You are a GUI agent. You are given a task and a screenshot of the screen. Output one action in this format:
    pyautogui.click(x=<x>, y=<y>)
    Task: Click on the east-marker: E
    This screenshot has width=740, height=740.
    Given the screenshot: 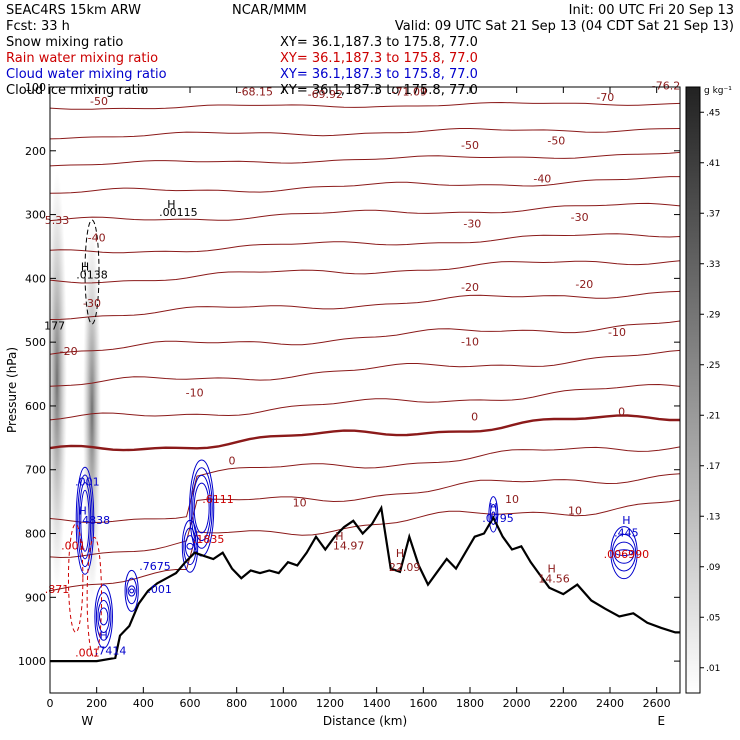 What is the action you would take?
    pyautogui.click(x=662, y=721)
    